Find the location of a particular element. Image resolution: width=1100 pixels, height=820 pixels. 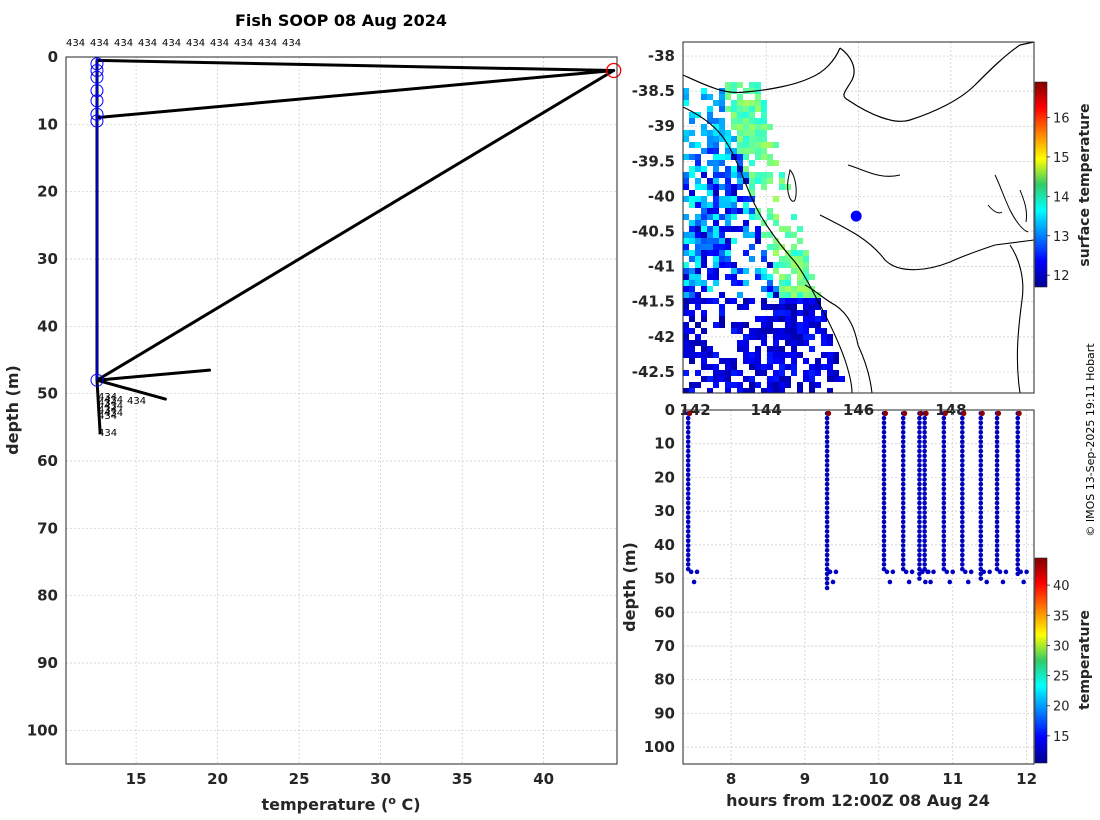

vessel-position-marker is located at coordinates (856, 216).